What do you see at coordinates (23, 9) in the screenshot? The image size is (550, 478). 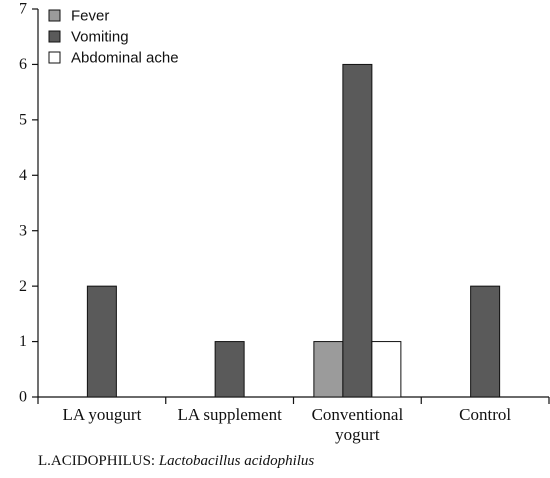 I see `y-tick-label: 7` at bounding box center [23, 9].